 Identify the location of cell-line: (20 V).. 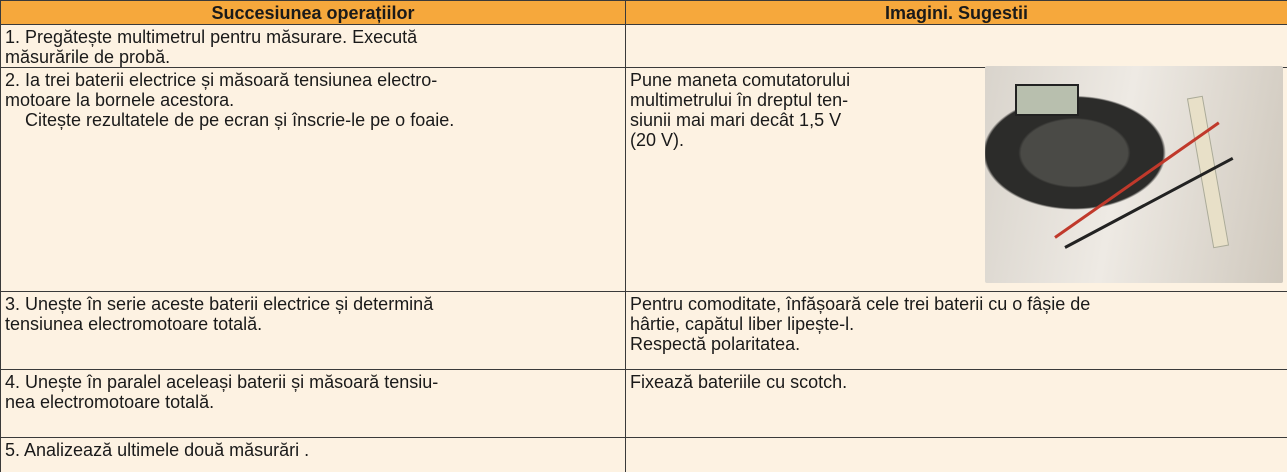
(657, 140).